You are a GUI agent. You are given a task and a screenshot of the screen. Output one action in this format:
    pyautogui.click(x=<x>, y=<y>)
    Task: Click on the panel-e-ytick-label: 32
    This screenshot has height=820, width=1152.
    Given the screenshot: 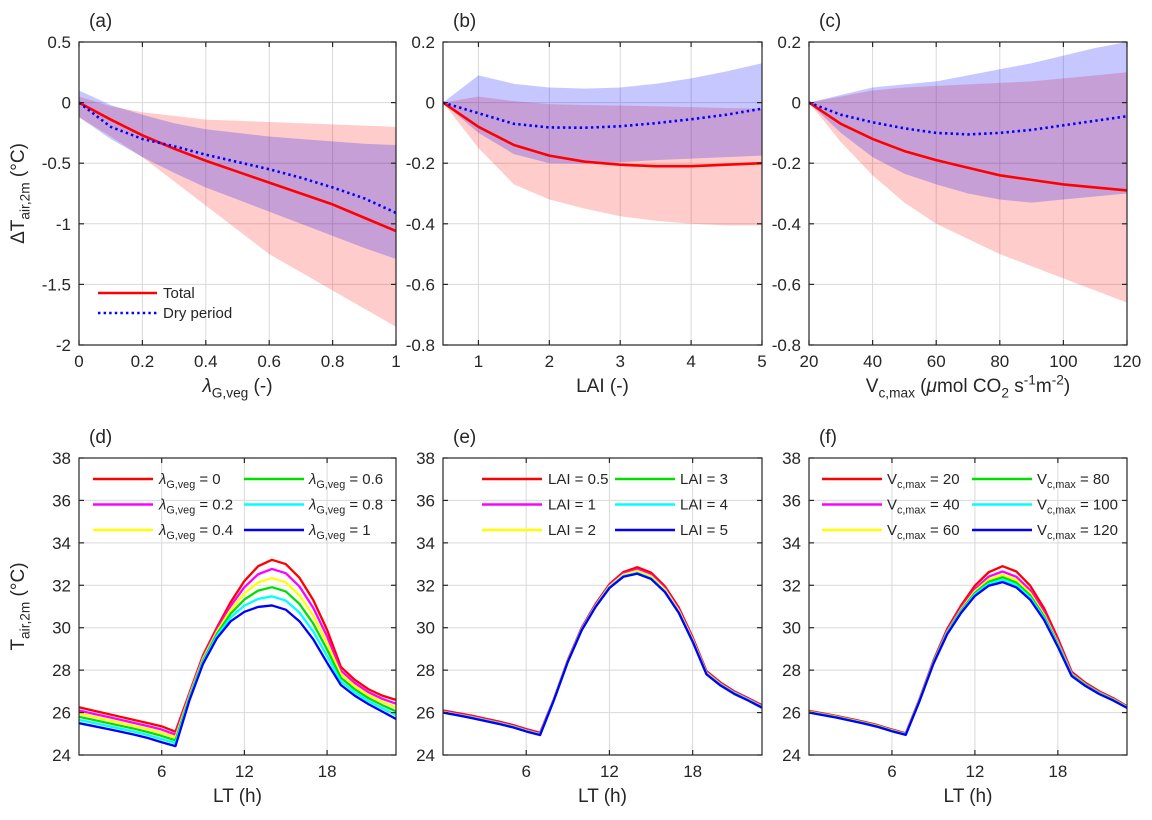 What is the action you would take?
    pyautogui.click(x=425, y=585)
    